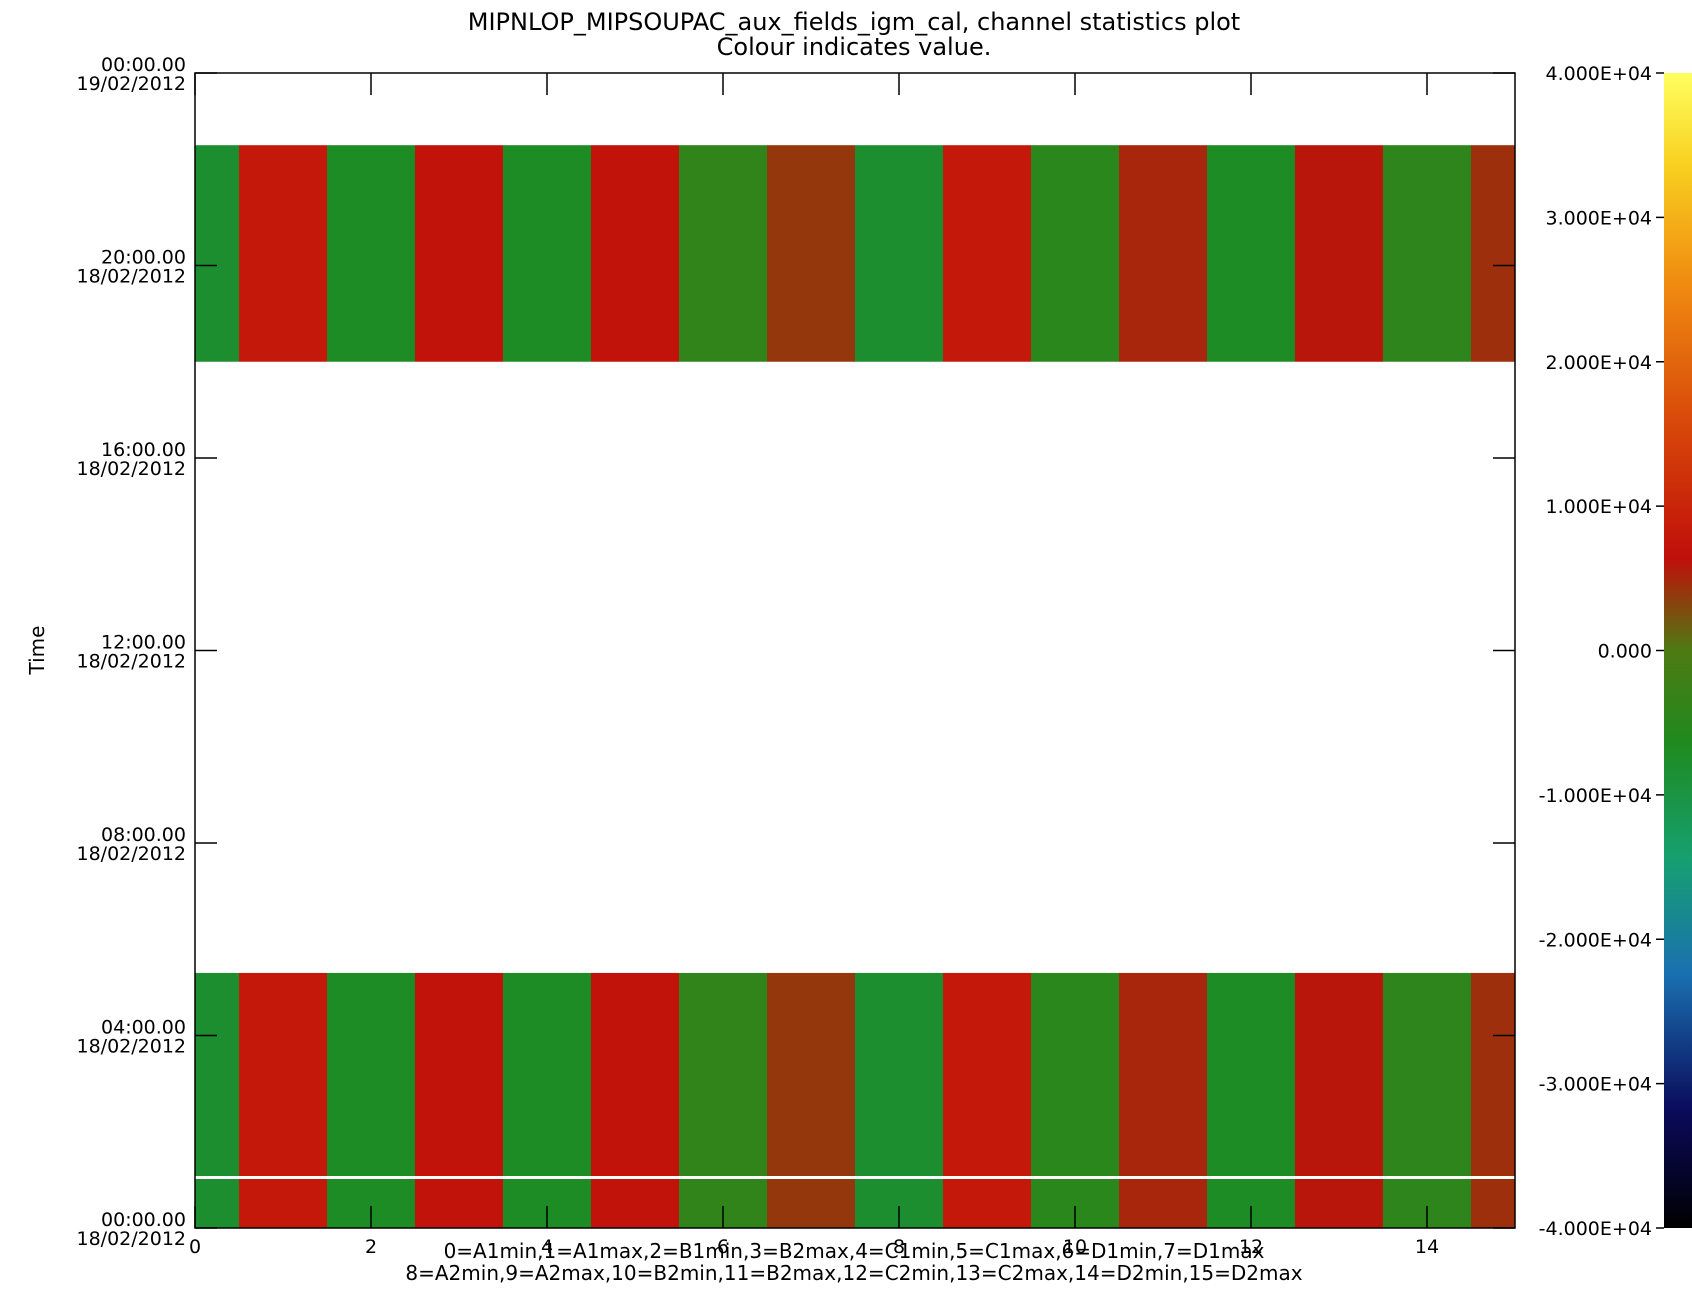  Describe the element at coordinates (1595, 1085) in the screenshot. I see `colorbar-tick-label: -3.000E+04` at that location.